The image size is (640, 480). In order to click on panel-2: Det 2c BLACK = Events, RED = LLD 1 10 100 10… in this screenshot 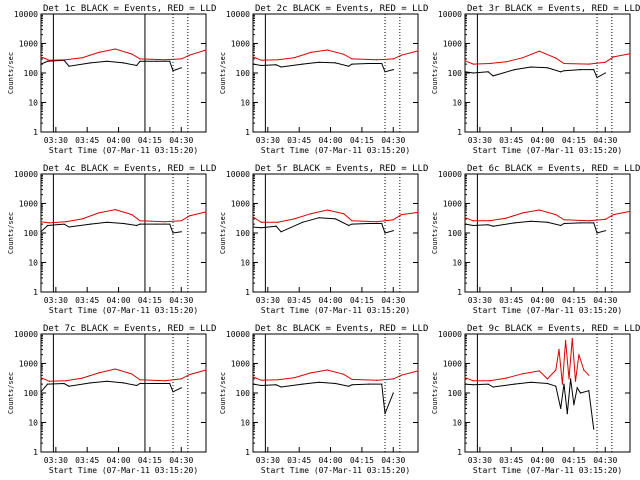, I will do `click(323, 79)`.